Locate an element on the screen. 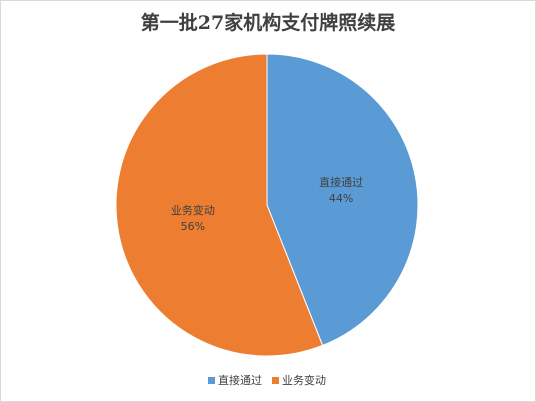  slice-value-label: 44% is located at coordinates (341, 198).